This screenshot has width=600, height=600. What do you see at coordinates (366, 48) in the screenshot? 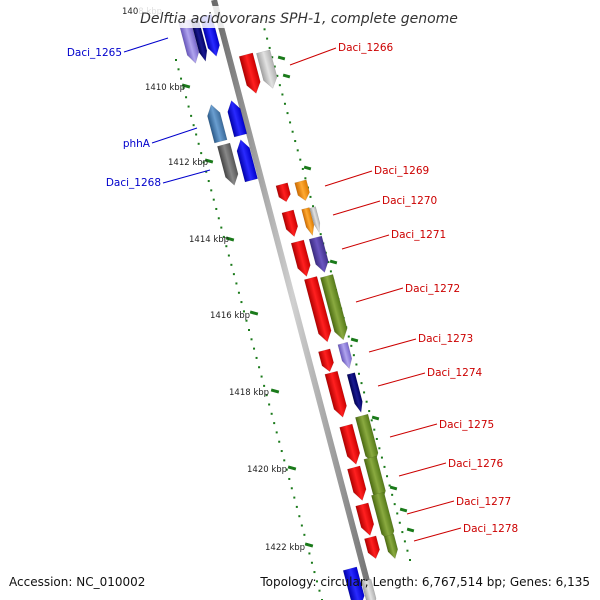
I see `gene-label-daci-1266: Daci_1266` at bounding box center [366, 48].